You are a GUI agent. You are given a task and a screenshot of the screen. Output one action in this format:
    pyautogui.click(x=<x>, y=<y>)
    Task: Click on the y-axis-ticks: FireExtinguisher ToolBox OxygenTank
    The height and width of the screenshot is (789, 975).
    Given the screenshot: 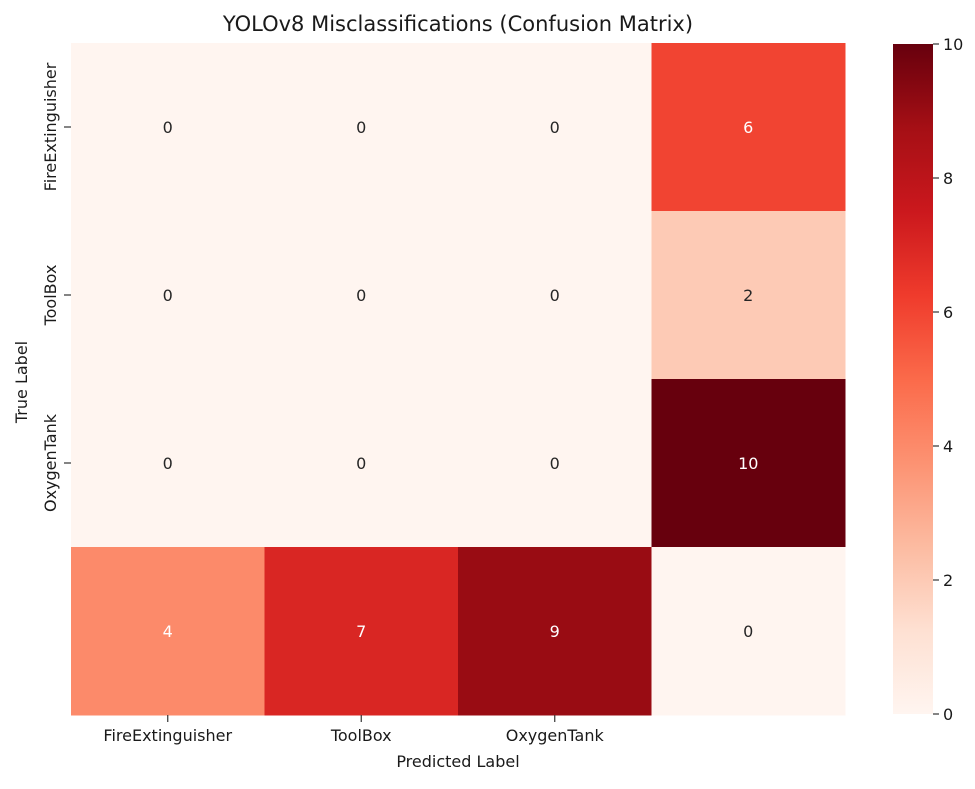 What is the action you would take?
    pyautogui.click(x=56, y=287)
    